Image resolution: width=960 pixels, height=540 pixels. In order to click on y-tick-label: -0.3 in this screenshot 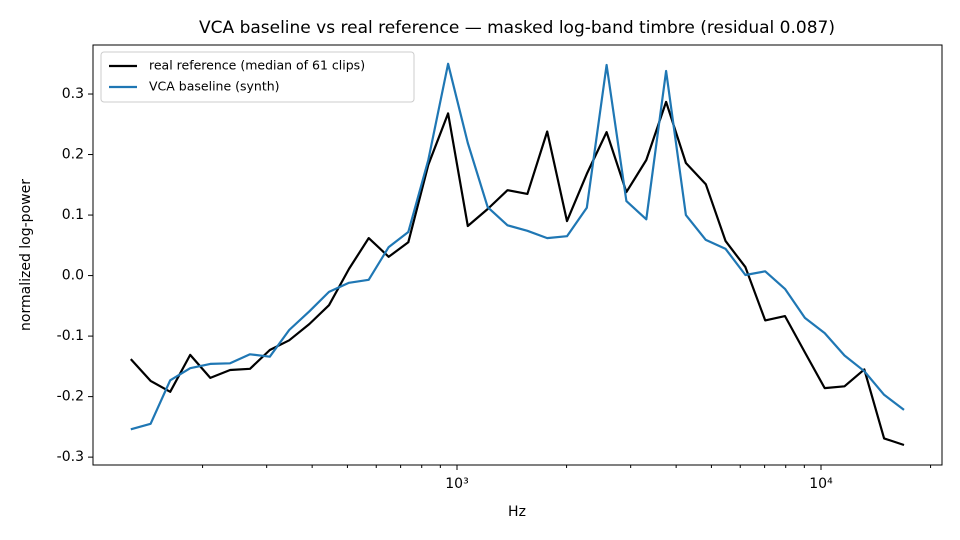, I will do `click(70, 457)`.